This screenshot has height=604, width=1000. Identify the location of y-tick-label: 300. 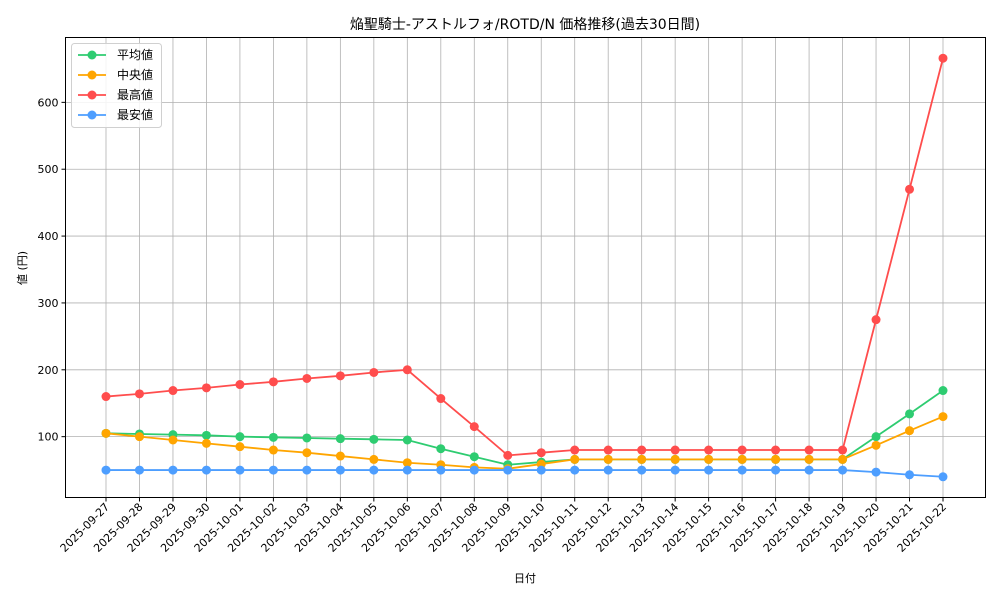
(48, 303).